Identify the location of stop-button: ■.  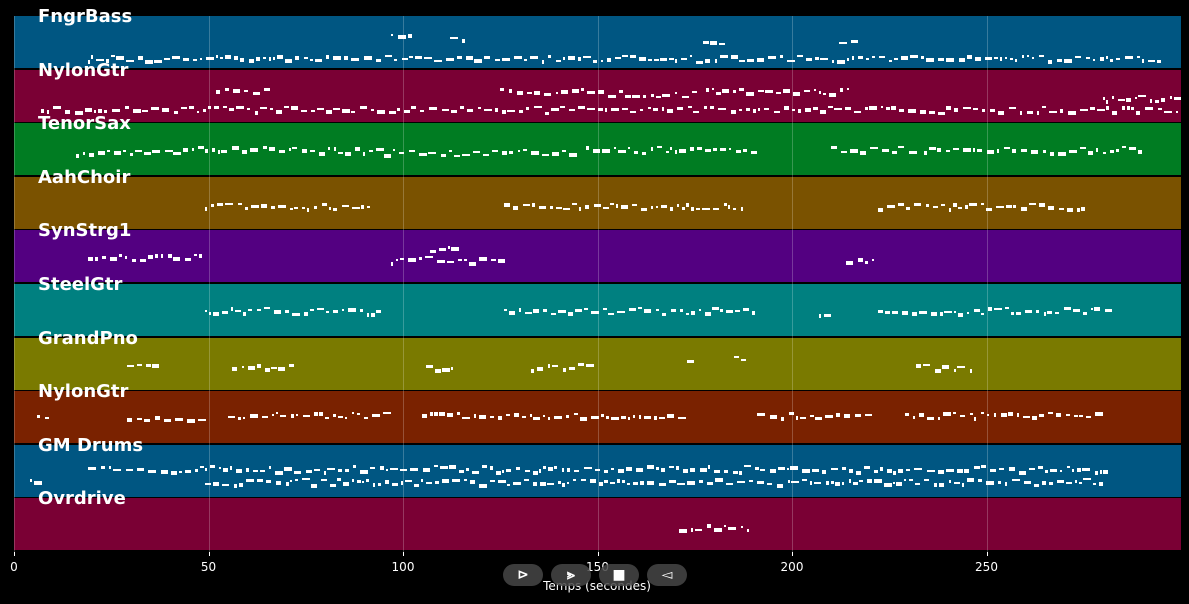
(619, 575).